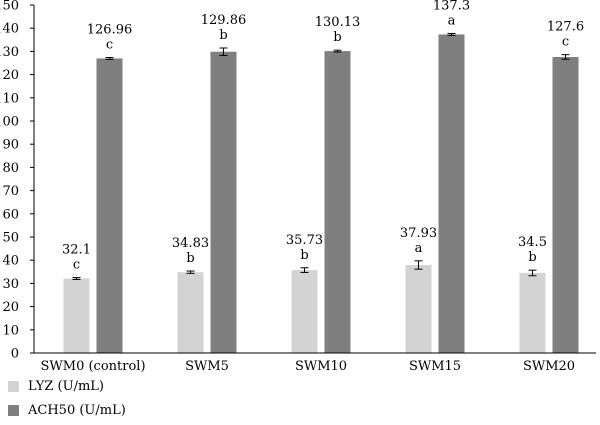 This screenshot has width=600, height=425. I want to click on y-tick-label: 80, so click(10, 168).